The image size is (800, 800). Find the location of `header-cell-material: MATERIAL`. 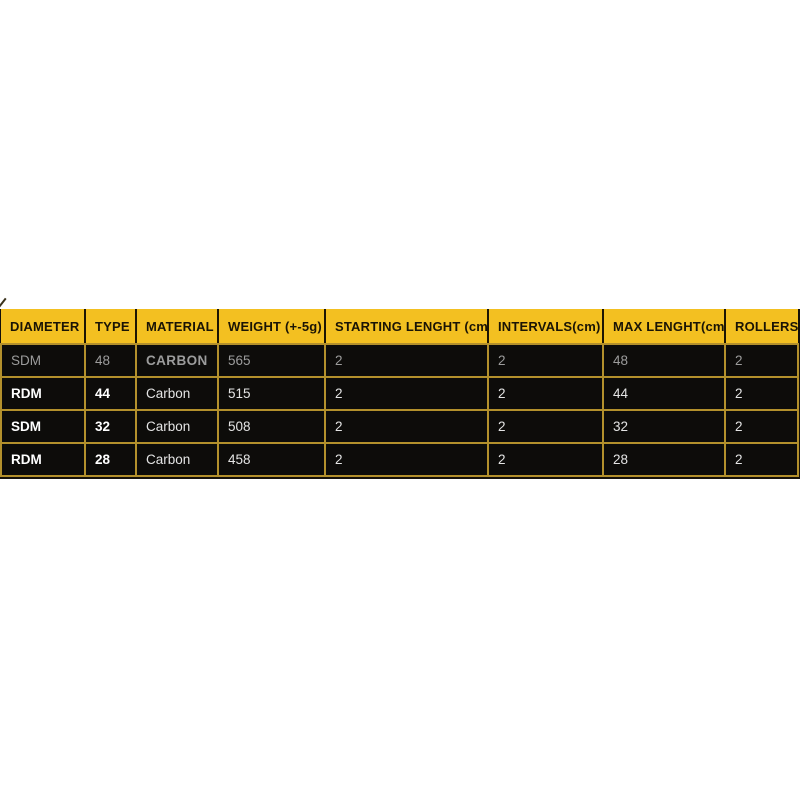

header-cell-material: MATERIAL is located at coordinates (176, 327).